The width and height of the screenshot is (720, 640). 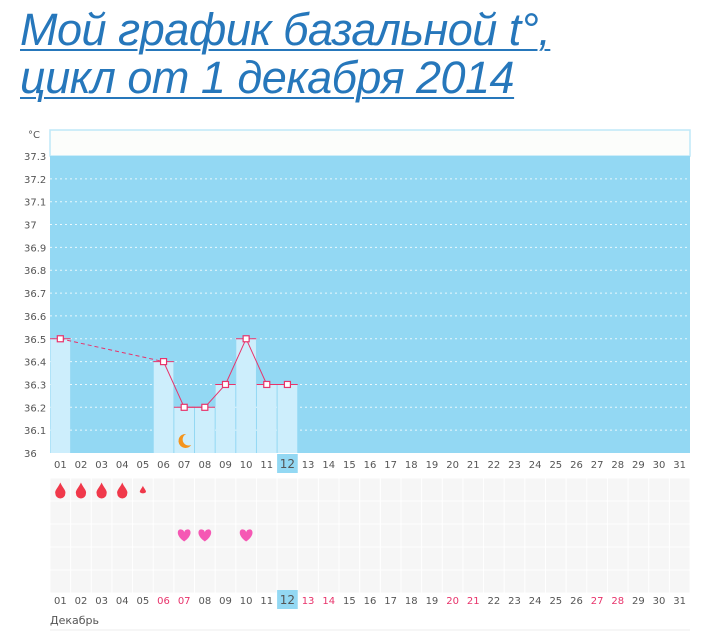 I want to click on bottom-day-label: 23, so click(x=514, y=601).